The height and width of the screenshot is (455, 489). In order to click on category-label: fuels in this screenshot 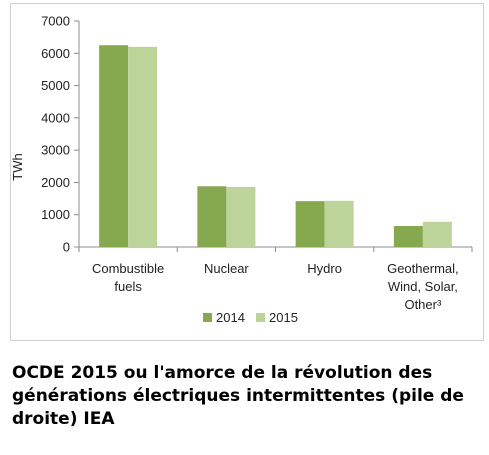, I will do `click(128, 286)`.